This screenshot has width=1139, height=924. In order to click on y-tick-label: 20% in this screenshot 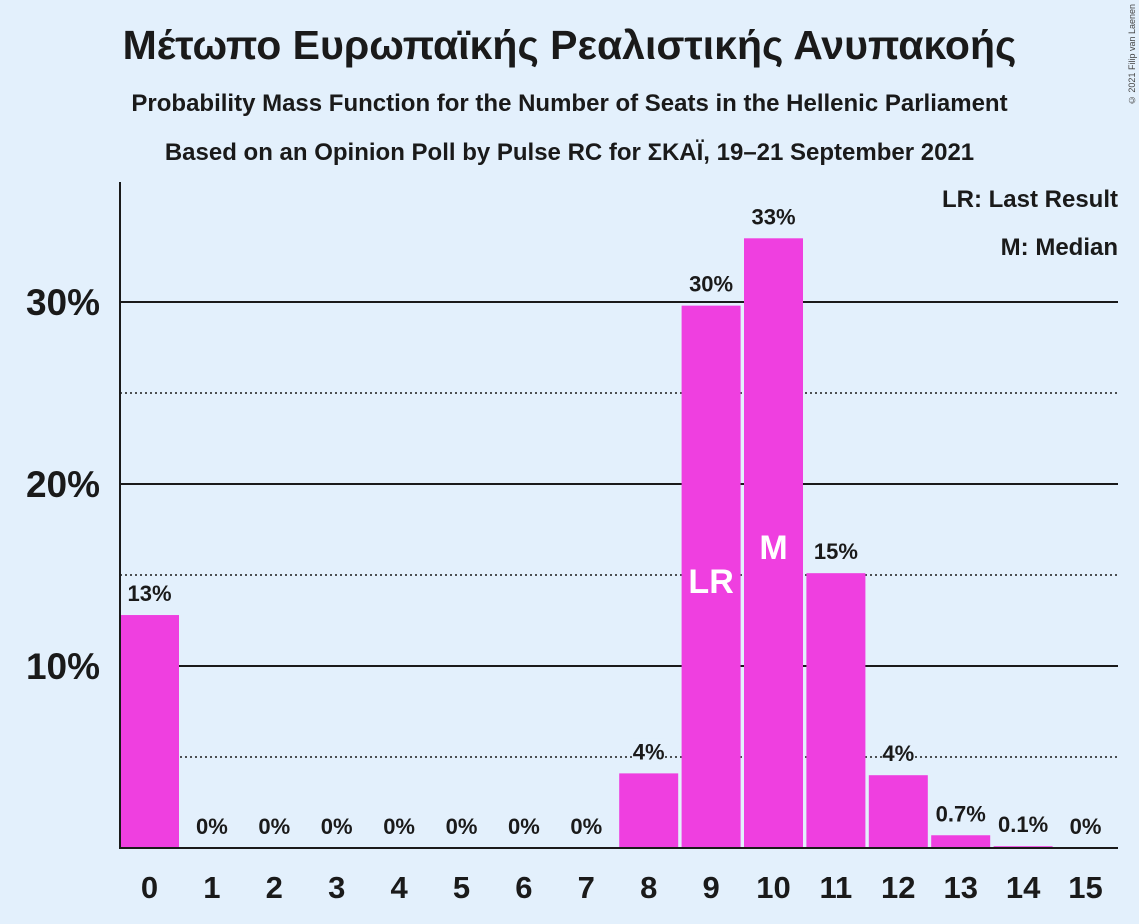, I will do `click(63, 484)`.